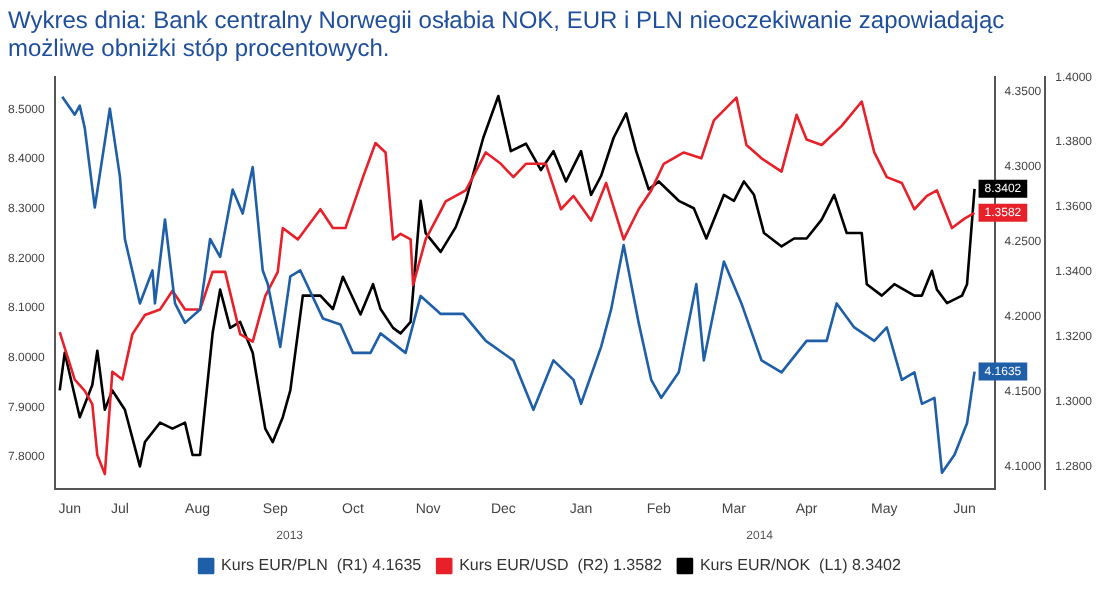 The image size is (1100, 598). Describe the element at coordinates (322, 565) in the screenshot. I see `legend-label: Kurs EUR/PLN (R1) 4.1635` at that location.